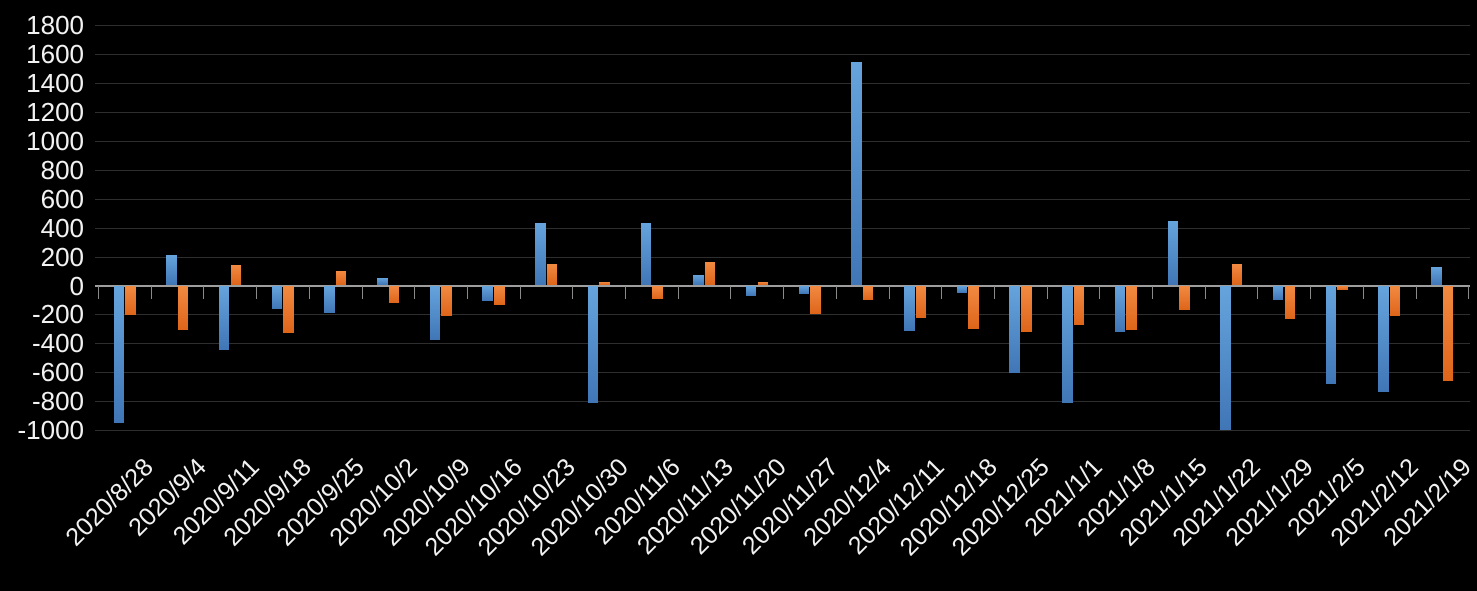 The width and height of the screenshot is (1477, 591). Describe the element at coordinates (815, 300) in the screenshot. I see `bar-orange-series-2020/11/27` at that location.